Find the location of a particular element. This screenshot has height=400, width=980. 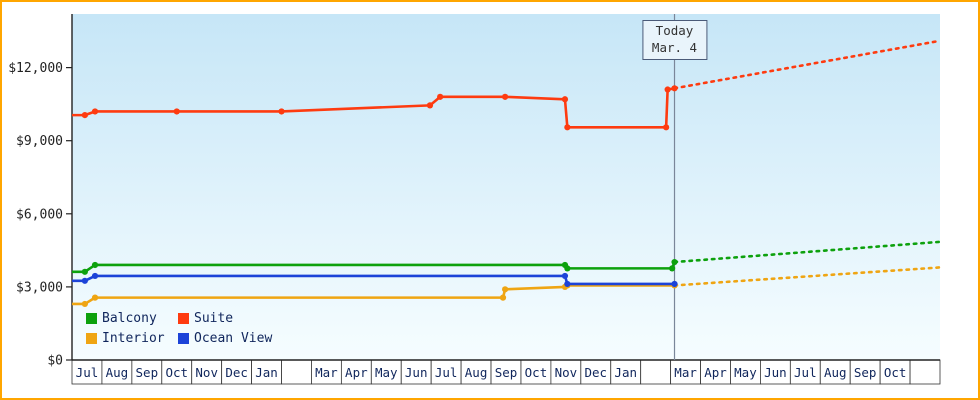

legend-item-ocean-view: Ocean View is located at coordinates (225, 338).